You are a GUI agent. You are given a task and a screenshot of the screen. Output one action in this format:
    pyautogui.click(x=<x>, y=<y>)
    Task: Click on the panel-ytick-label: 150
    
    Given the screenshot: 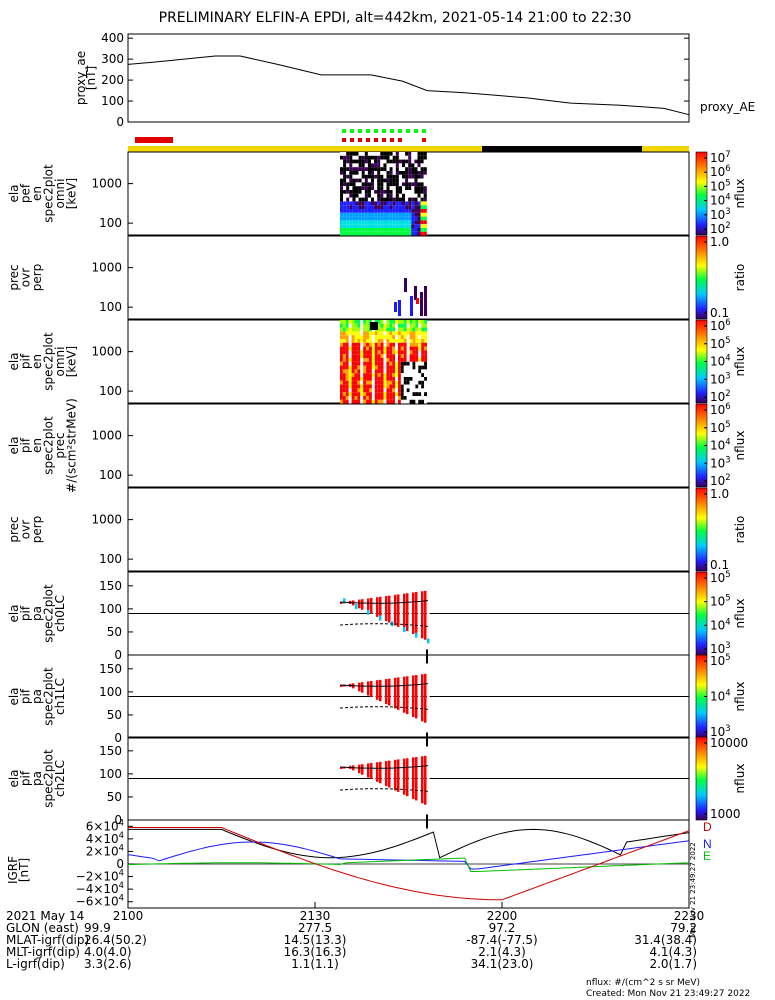 What is the action you would take?
    pyautogui.click(x=110, y=669)
    